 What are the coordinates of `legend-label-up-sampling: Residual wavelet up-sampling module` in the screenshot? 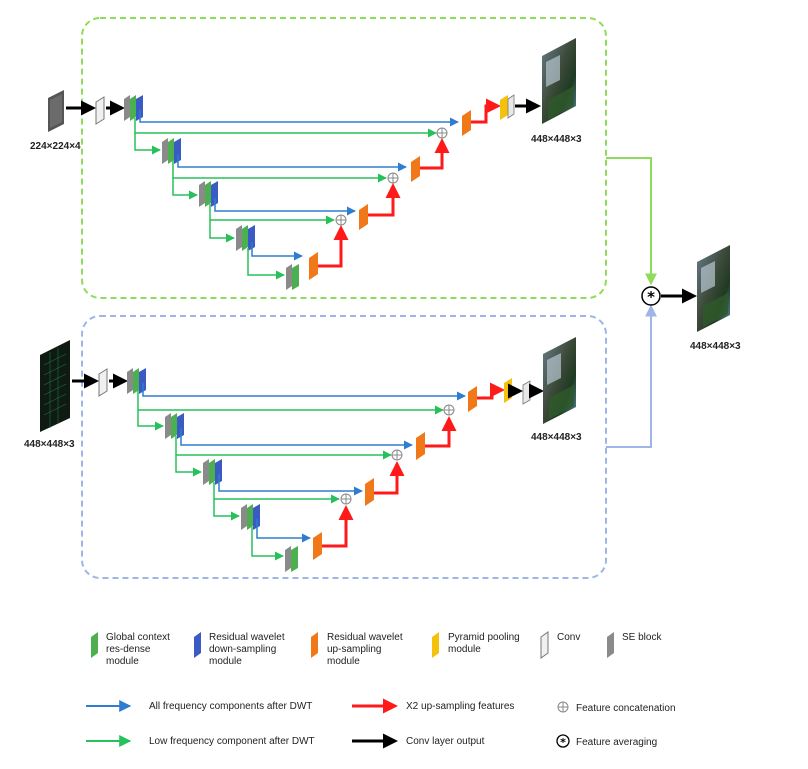 It's located at (366, 649).